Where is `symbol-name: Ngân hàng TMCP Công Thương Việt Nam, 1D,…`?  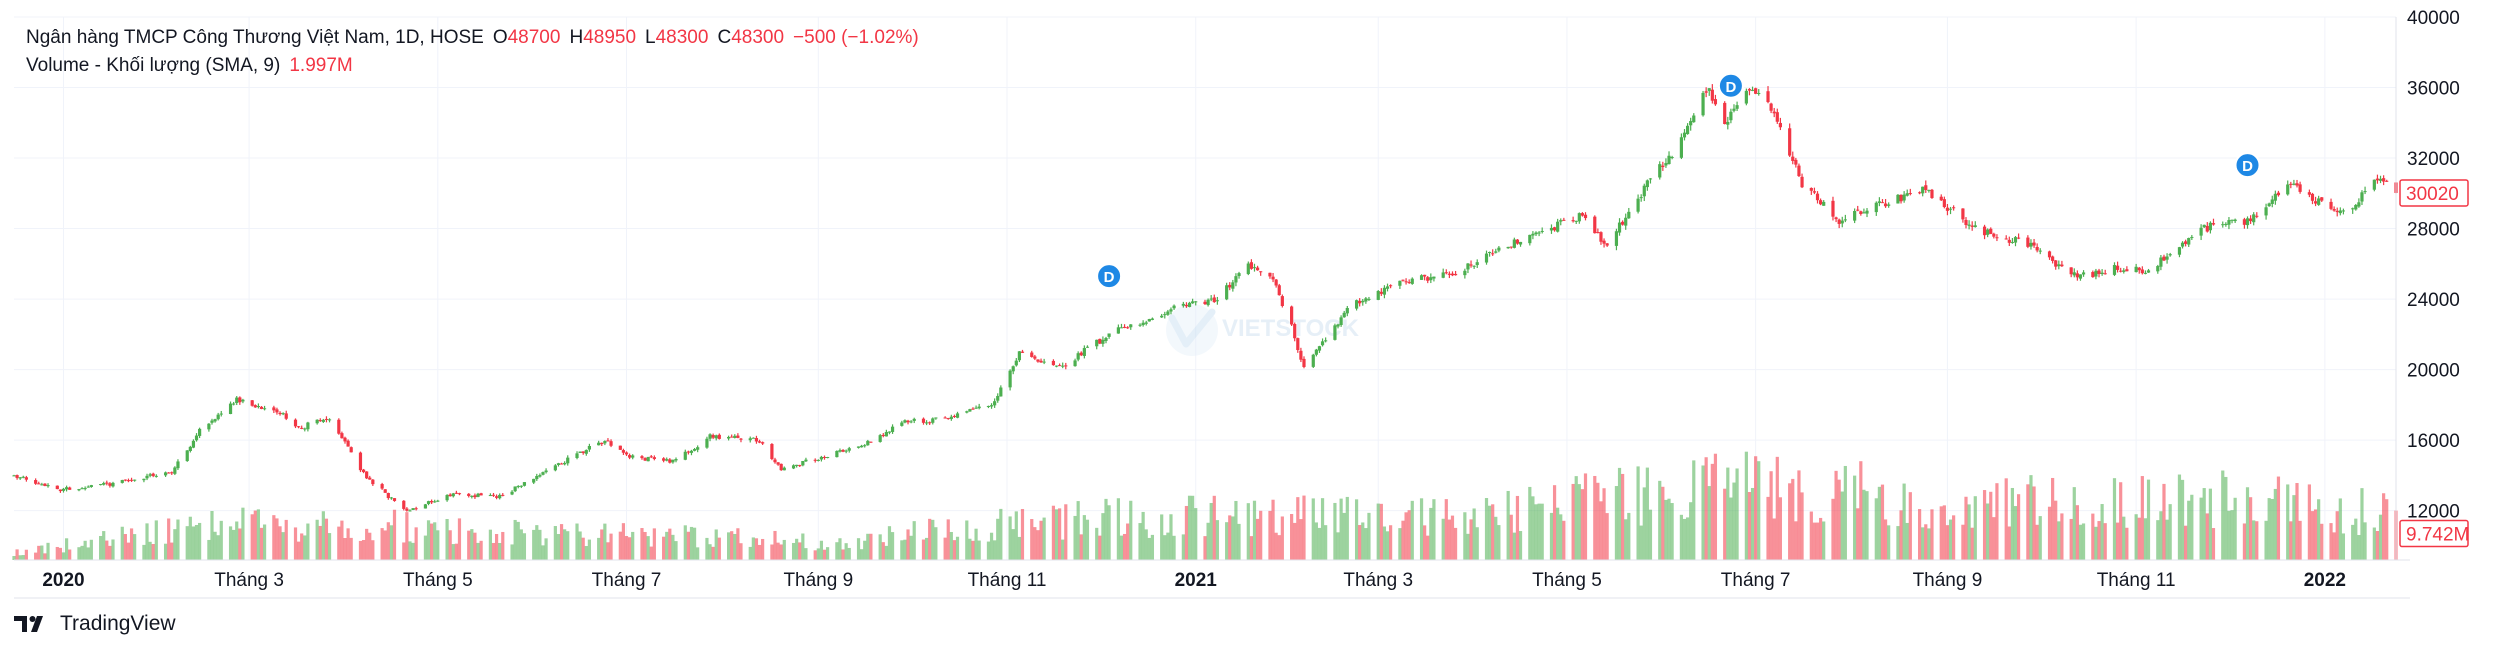 symbol-name: Ngân hàng TMCP Công Thương Việt Nam, 1D,… is located at coordinates (255, 37).